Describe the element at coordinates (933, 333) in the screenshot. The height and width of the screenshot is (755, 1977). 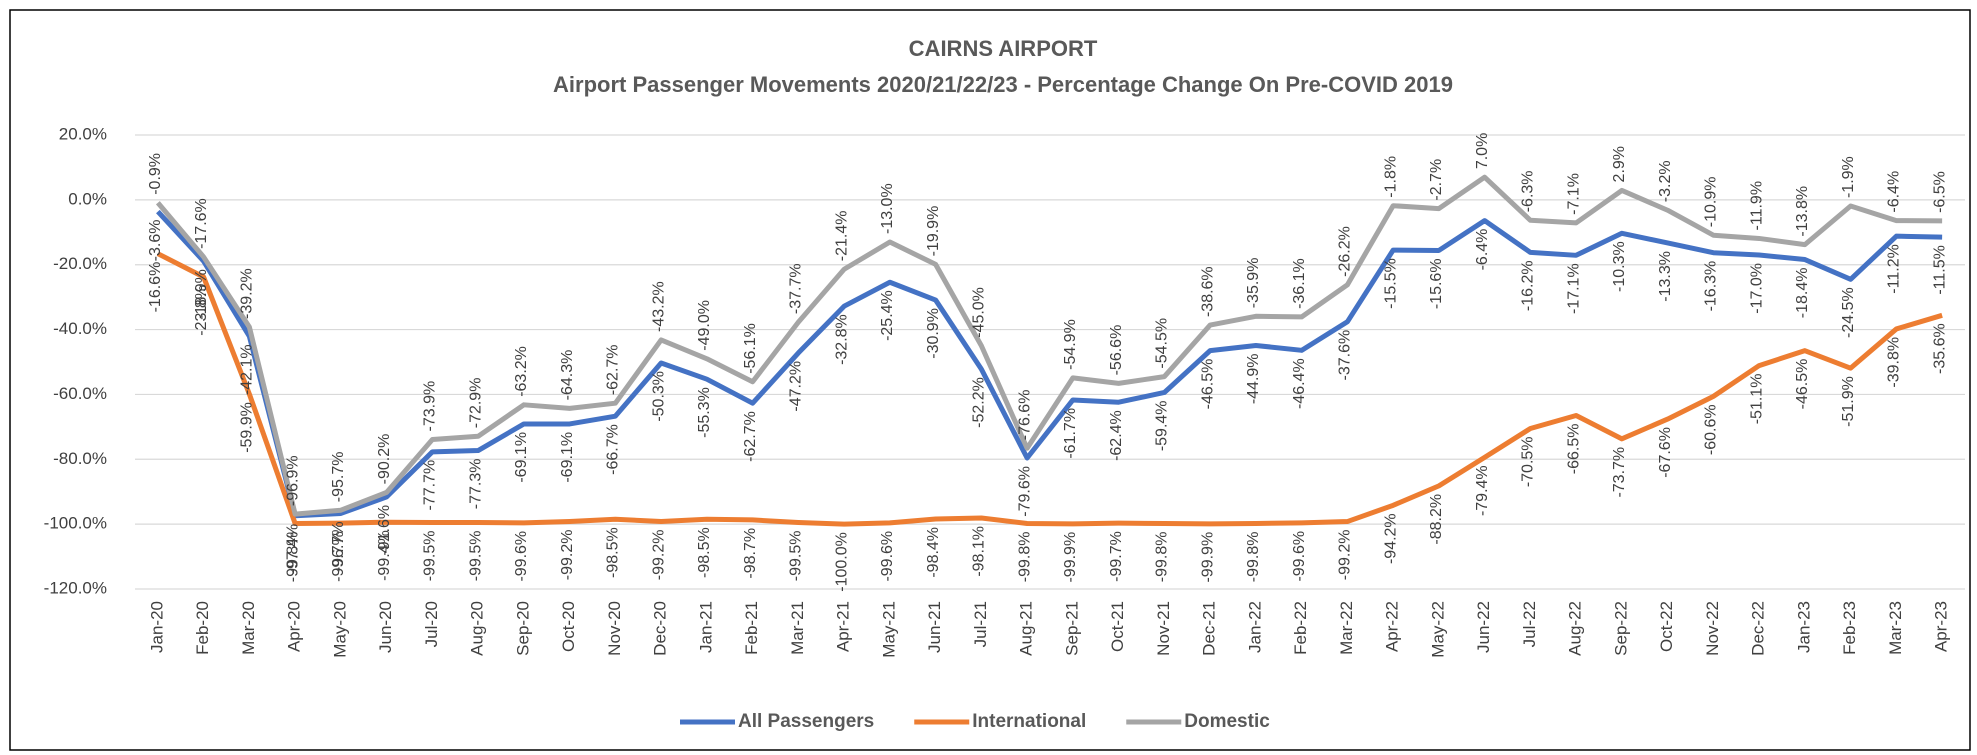
I see `data-label: -30.9%` at that location.